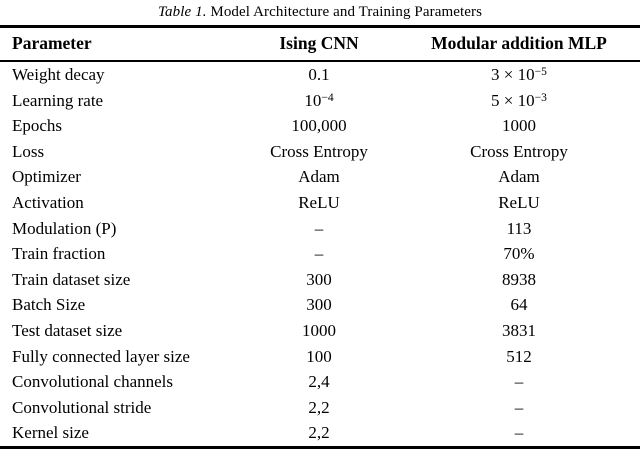 The image size is (640, 455). I want to click on value-cell: 10−4, so click(319, 100).